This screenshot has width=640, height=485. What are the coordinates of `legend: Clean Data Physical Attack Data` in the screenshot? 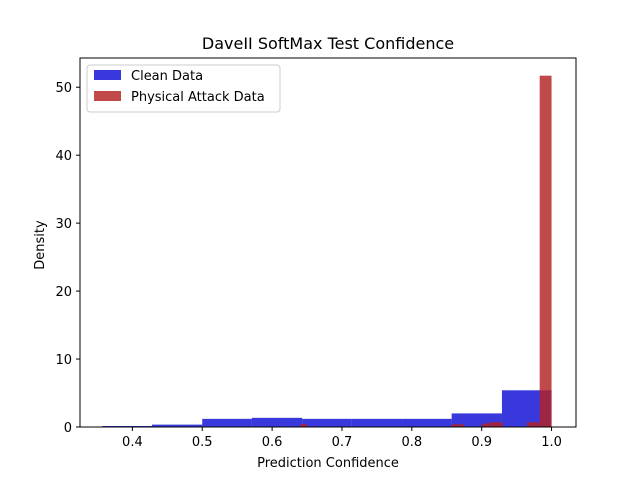 It's located at (183, 88).